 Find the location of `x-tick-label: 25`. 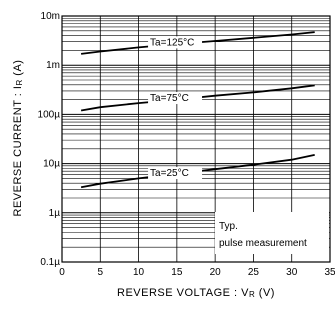

x-tick-label: 25 is located at coordinates (254, 272).